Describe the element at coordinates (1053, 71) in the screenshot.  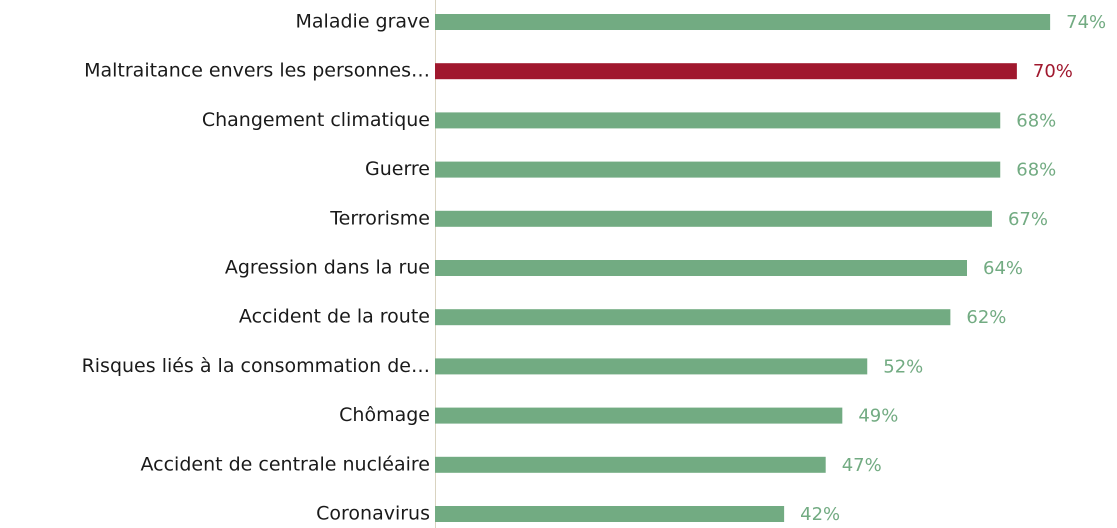
I see `value-label: 70%` at that location.